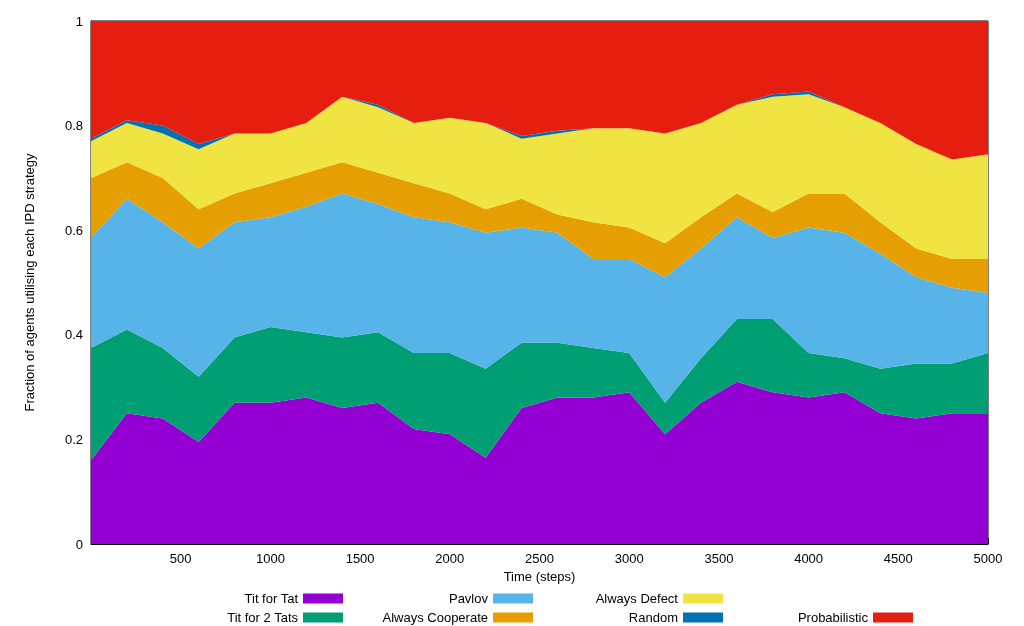 This screenshot has width=1024, height=626. Describe the element at coordinates (263, 617) in the screenshot. I see `legend-label: Tit for 2 Tats` at that location.